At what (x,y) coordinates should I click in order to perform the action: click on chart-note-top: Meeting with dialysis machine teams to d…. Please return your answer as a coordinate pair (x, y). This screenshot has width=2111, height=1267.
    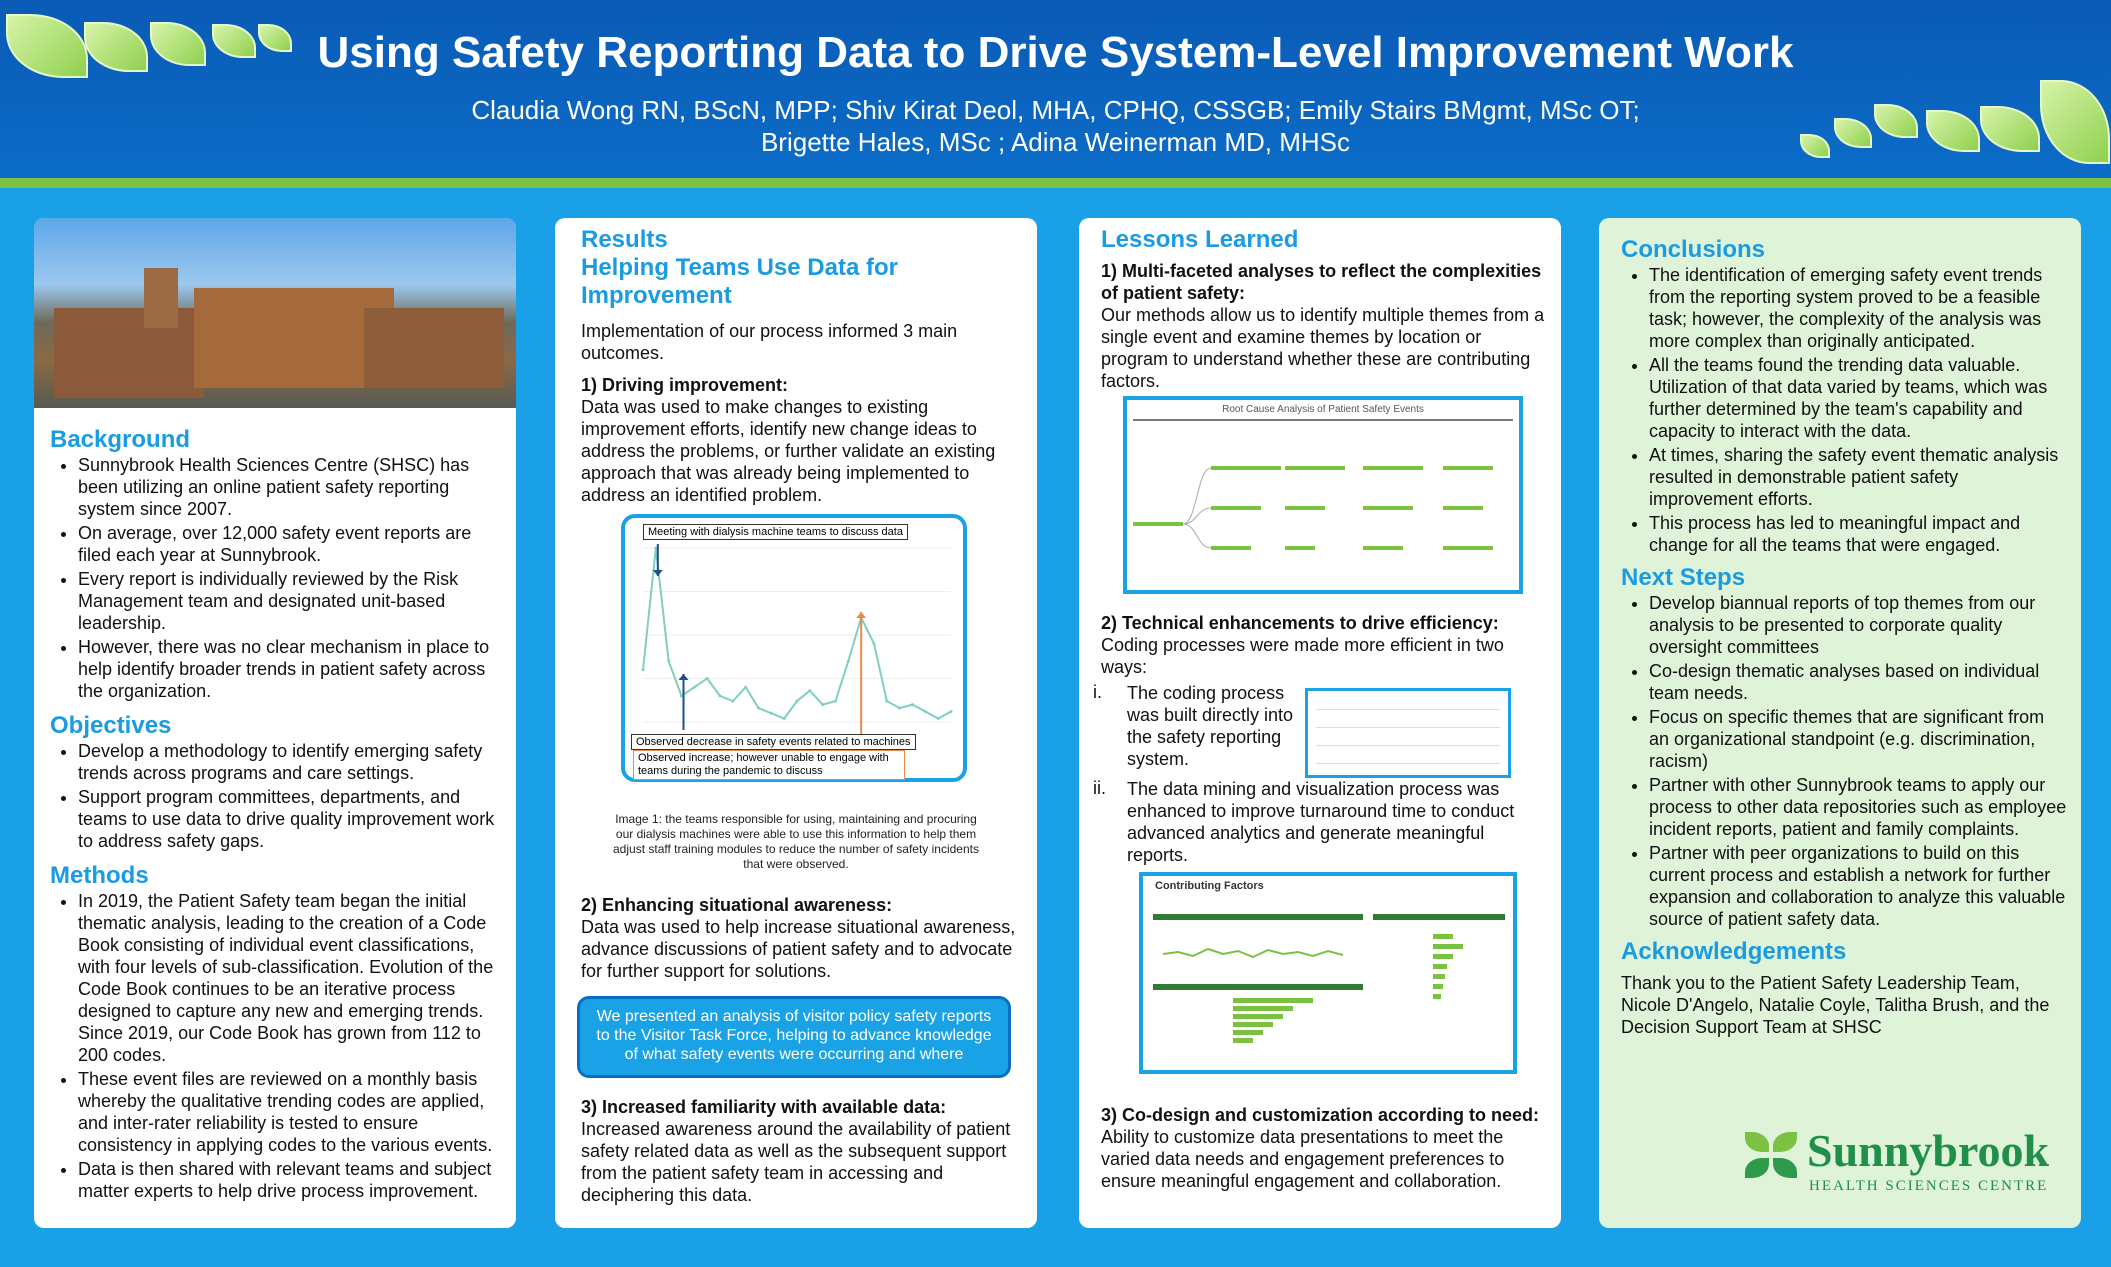
    Looking at the image, I should click on (775, 532).